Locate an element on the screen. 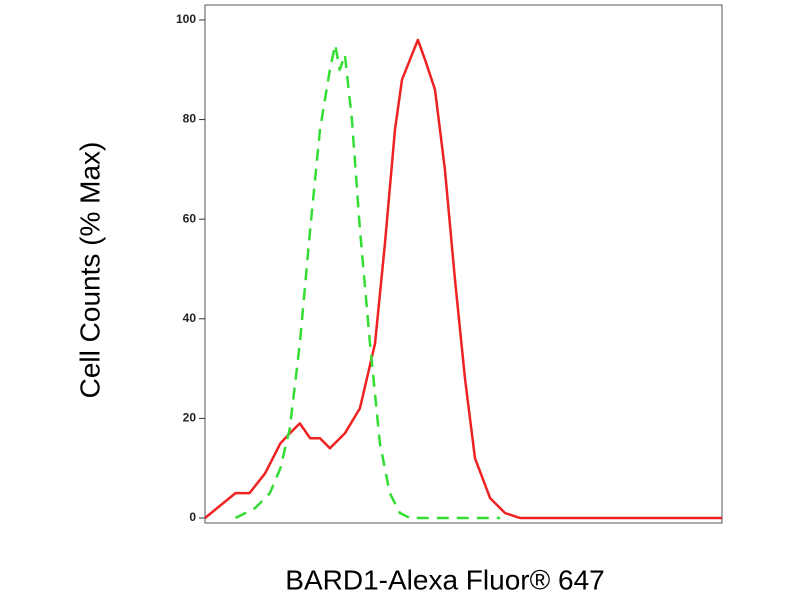 Image resolution: width=800 pixels, height=605 pixels. x-axis-title: BARD1-Alexa Fluor® 647 is located at coordinates (444, 579).